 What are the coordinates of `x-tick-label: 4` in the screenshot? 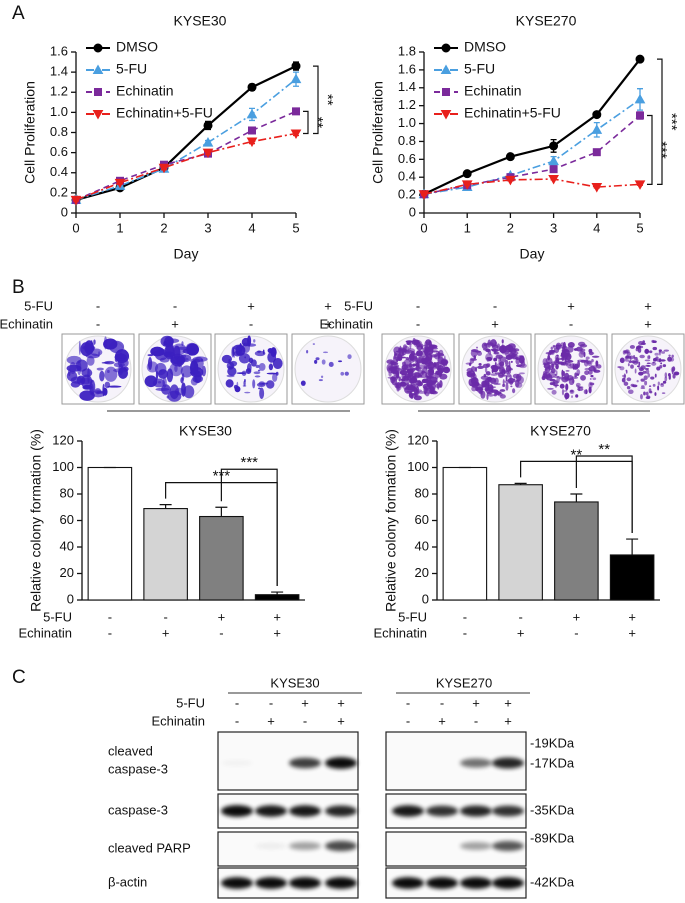 It's located at (596, 227).